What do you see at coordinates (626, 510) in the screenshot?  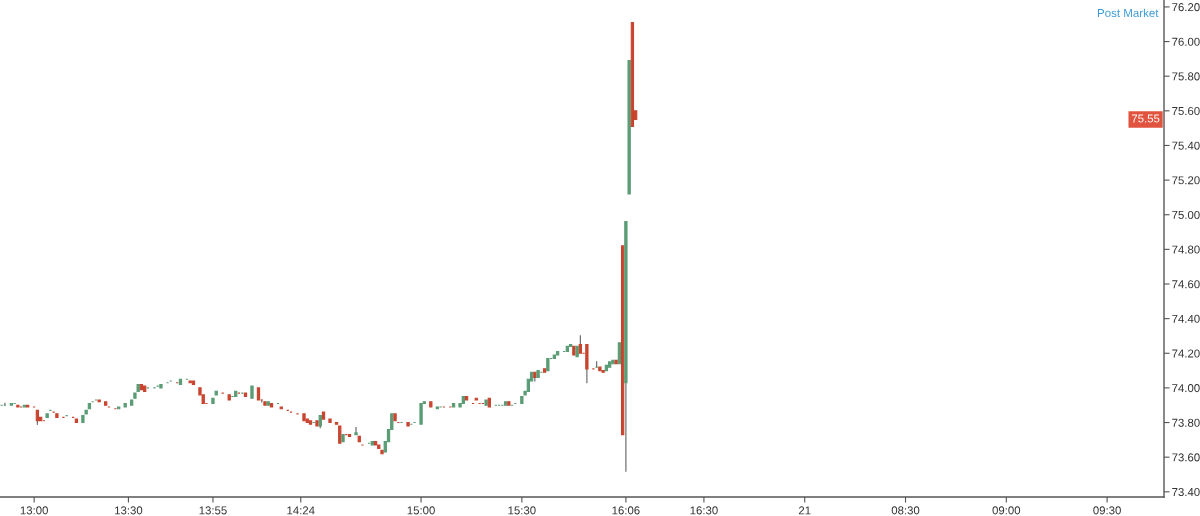 I see `x-tick-label: 16:06` at bounding box center [626, 510].